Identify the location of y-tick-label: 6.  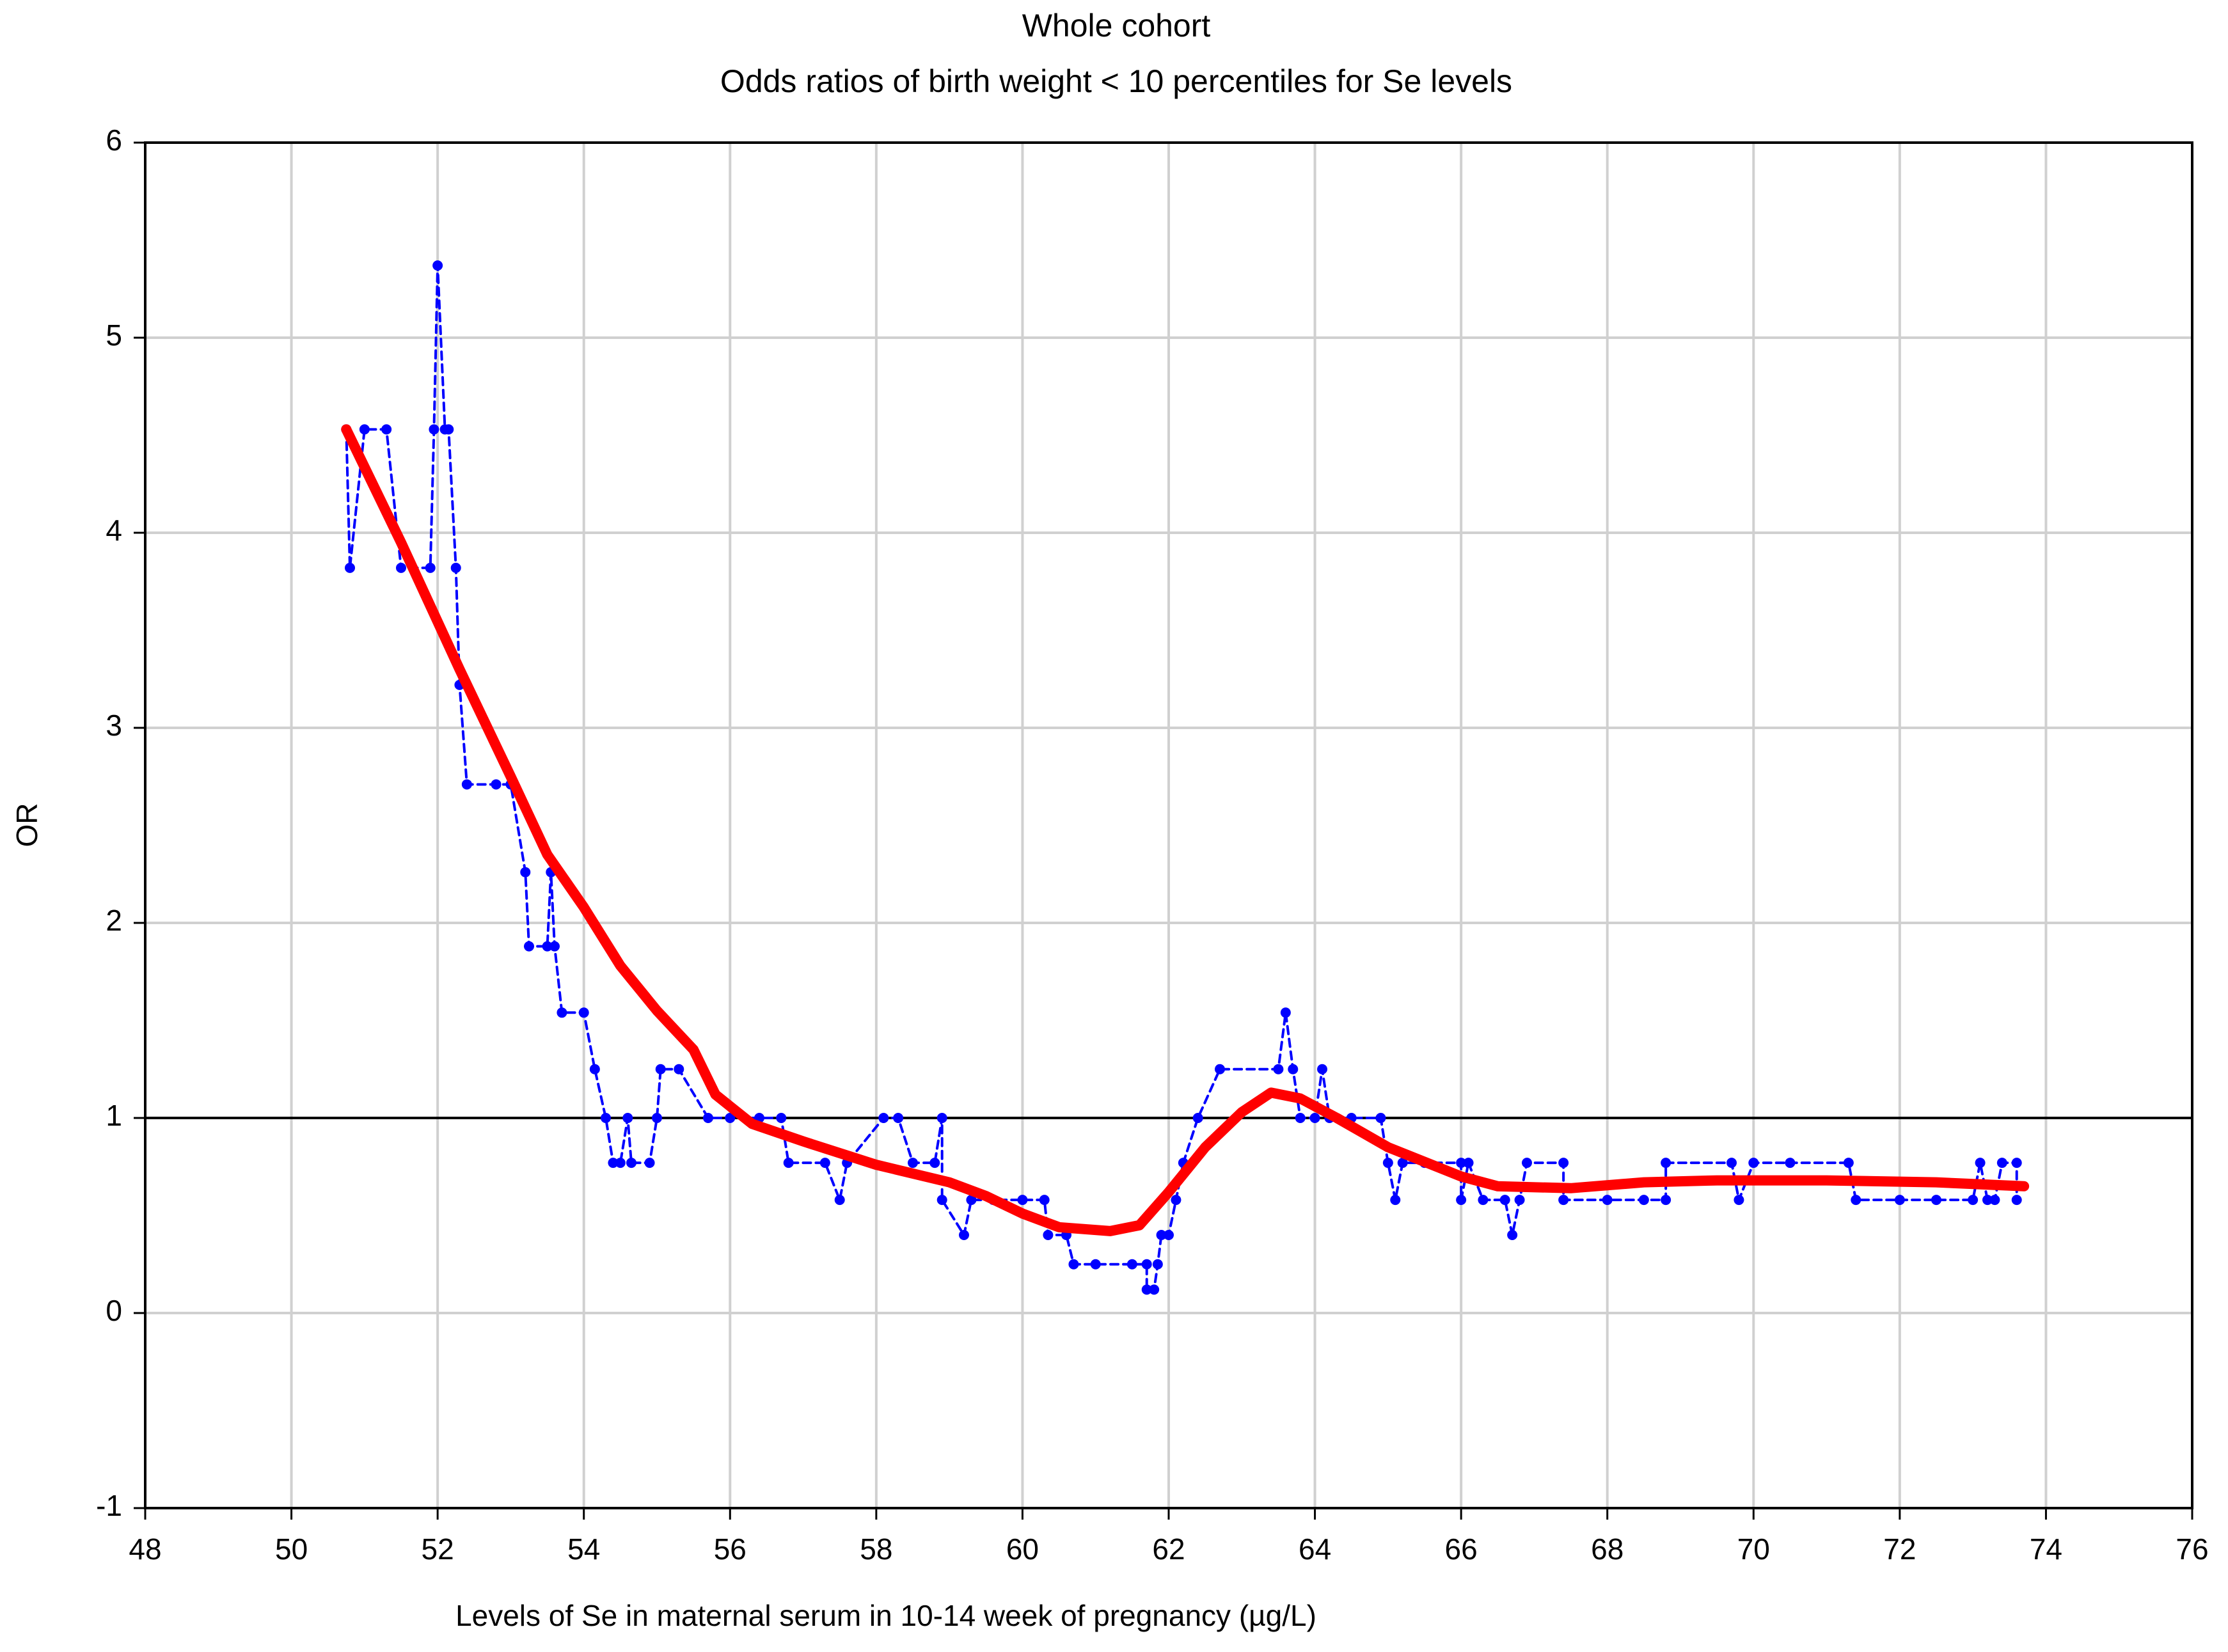
(114, 140).